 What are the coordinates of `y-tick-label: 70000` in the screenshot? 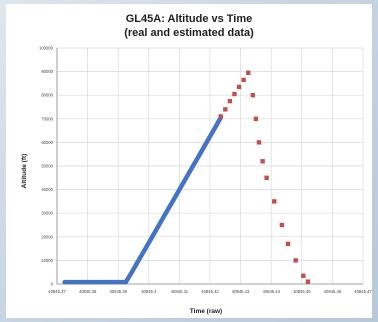 It's located at (47, 118).